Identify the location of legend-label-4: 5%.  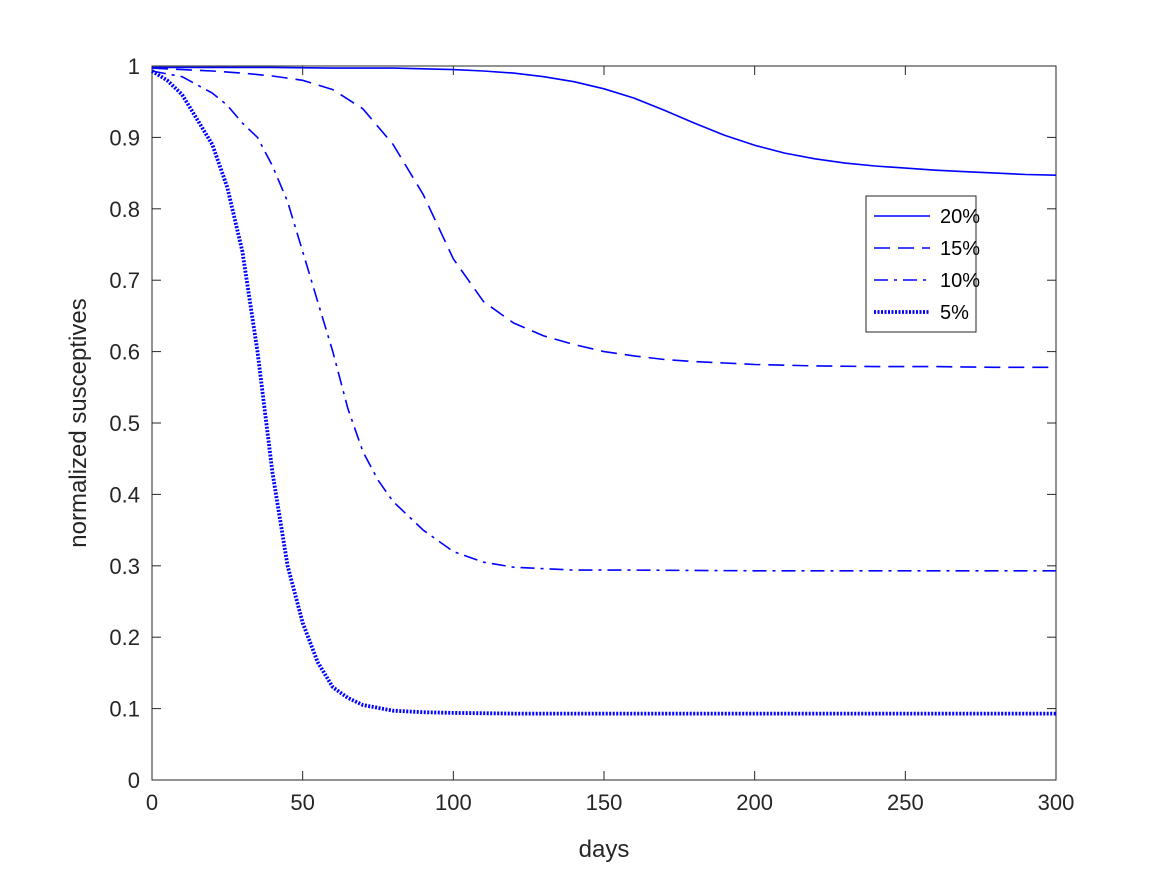
(954, 313).